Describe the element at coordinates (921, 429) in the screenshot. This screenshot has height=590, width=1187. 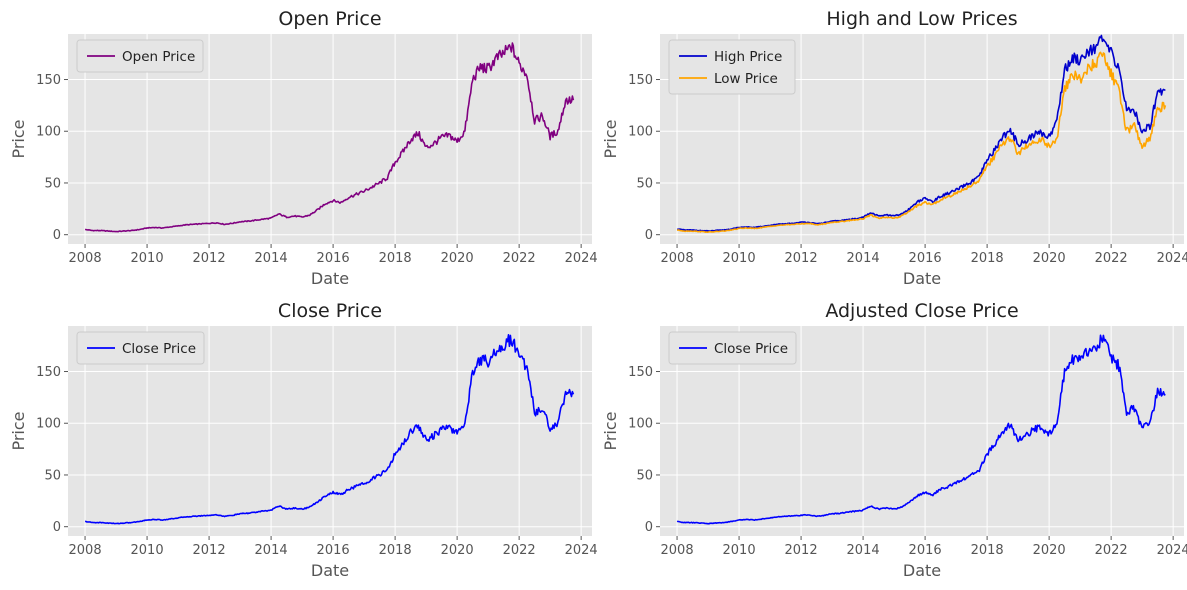
I see `series-line-adjclose` at that location.